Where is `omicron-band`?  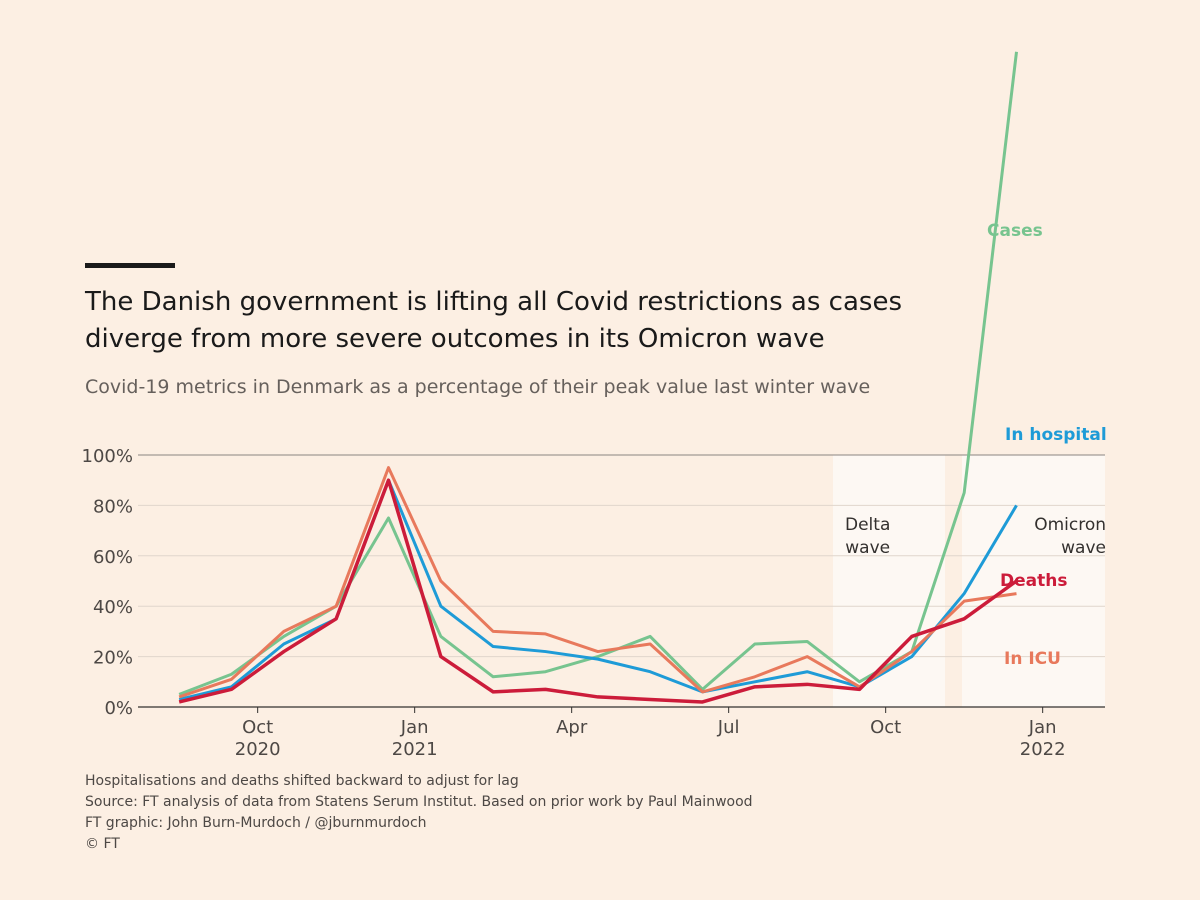
omicron-band is located at coordinates (1033, 581).